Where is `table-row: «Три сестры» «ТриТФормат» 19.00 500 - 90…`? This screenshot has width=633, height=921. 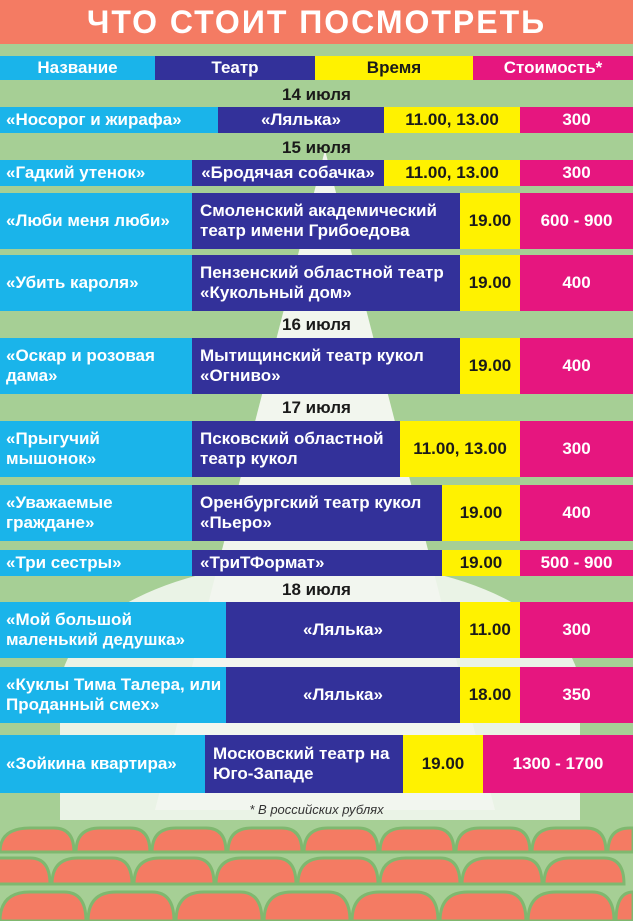
table-row: «Три сестры» «ТриТФормат» 19.00 500 - 90… is located at coordinates (316, 563).